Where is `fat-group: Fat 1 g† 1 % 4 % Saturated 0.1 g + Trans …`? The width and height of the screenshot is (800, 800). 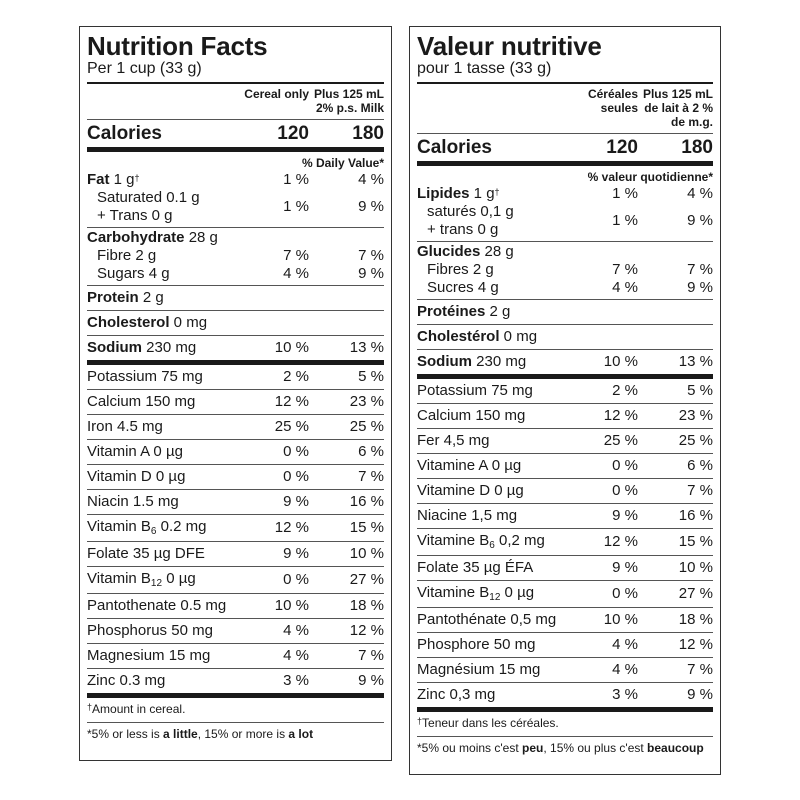 fat-group: Fat 1 g† 1 % 4 % Saturated 0.1 g + Trans … is located at coordinates (235, 198).